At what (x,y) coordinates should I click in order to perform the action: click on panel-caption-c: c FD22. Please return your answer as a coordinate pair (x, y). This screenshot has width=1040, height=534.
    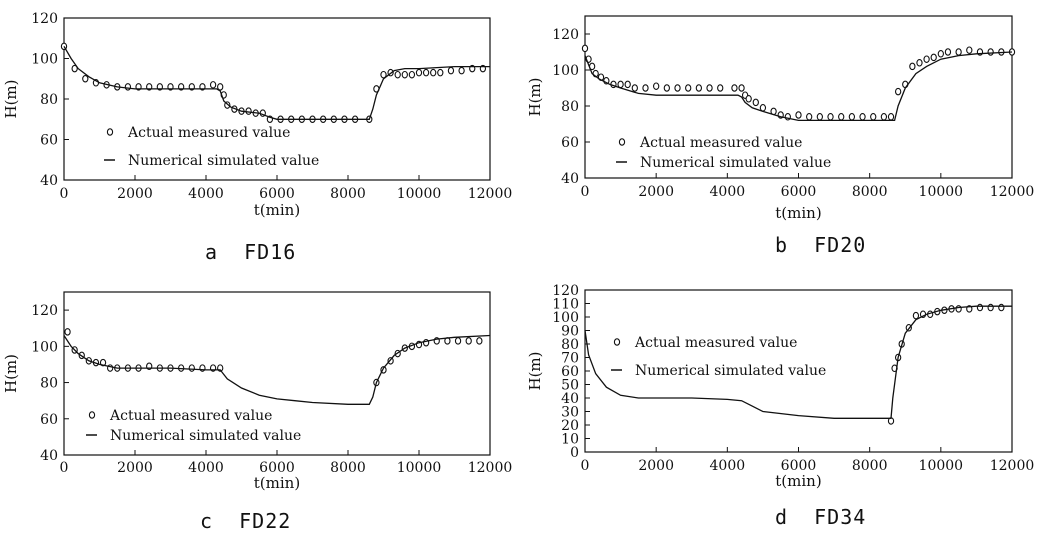
    Looking at the image, I should click on (246, 521).